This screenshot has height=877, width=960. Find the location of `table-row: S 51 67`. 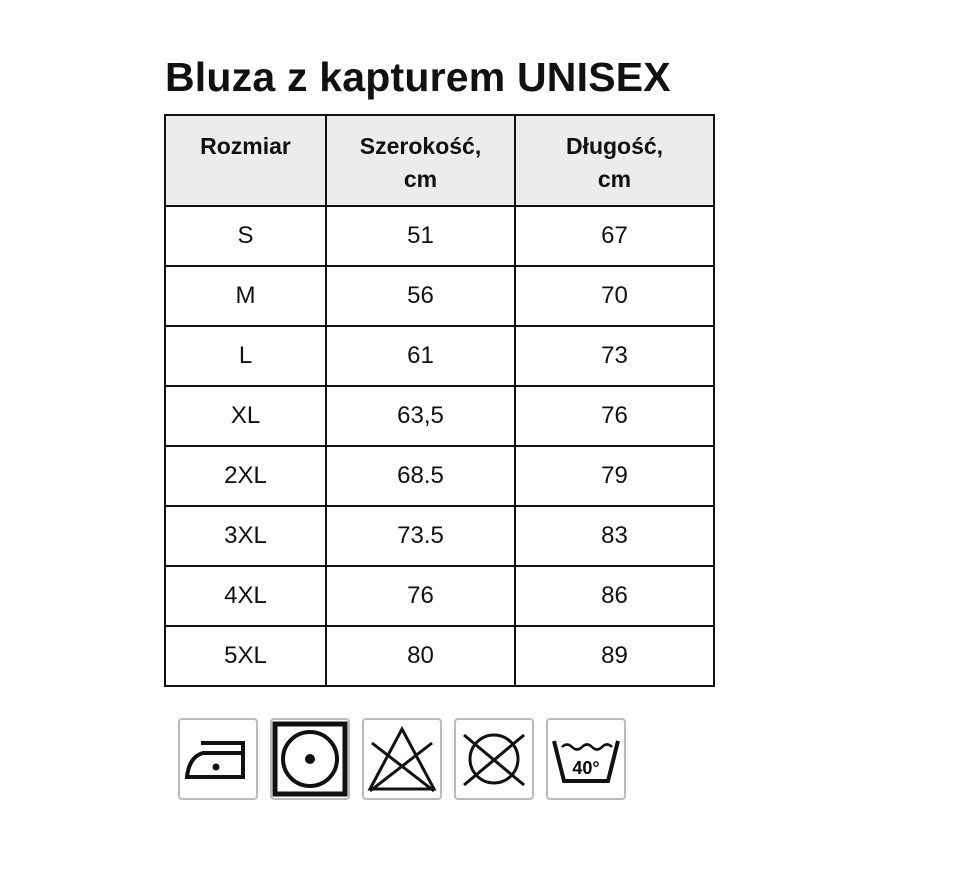

table-row: S 51 67 is located at coordinates (439, 236).